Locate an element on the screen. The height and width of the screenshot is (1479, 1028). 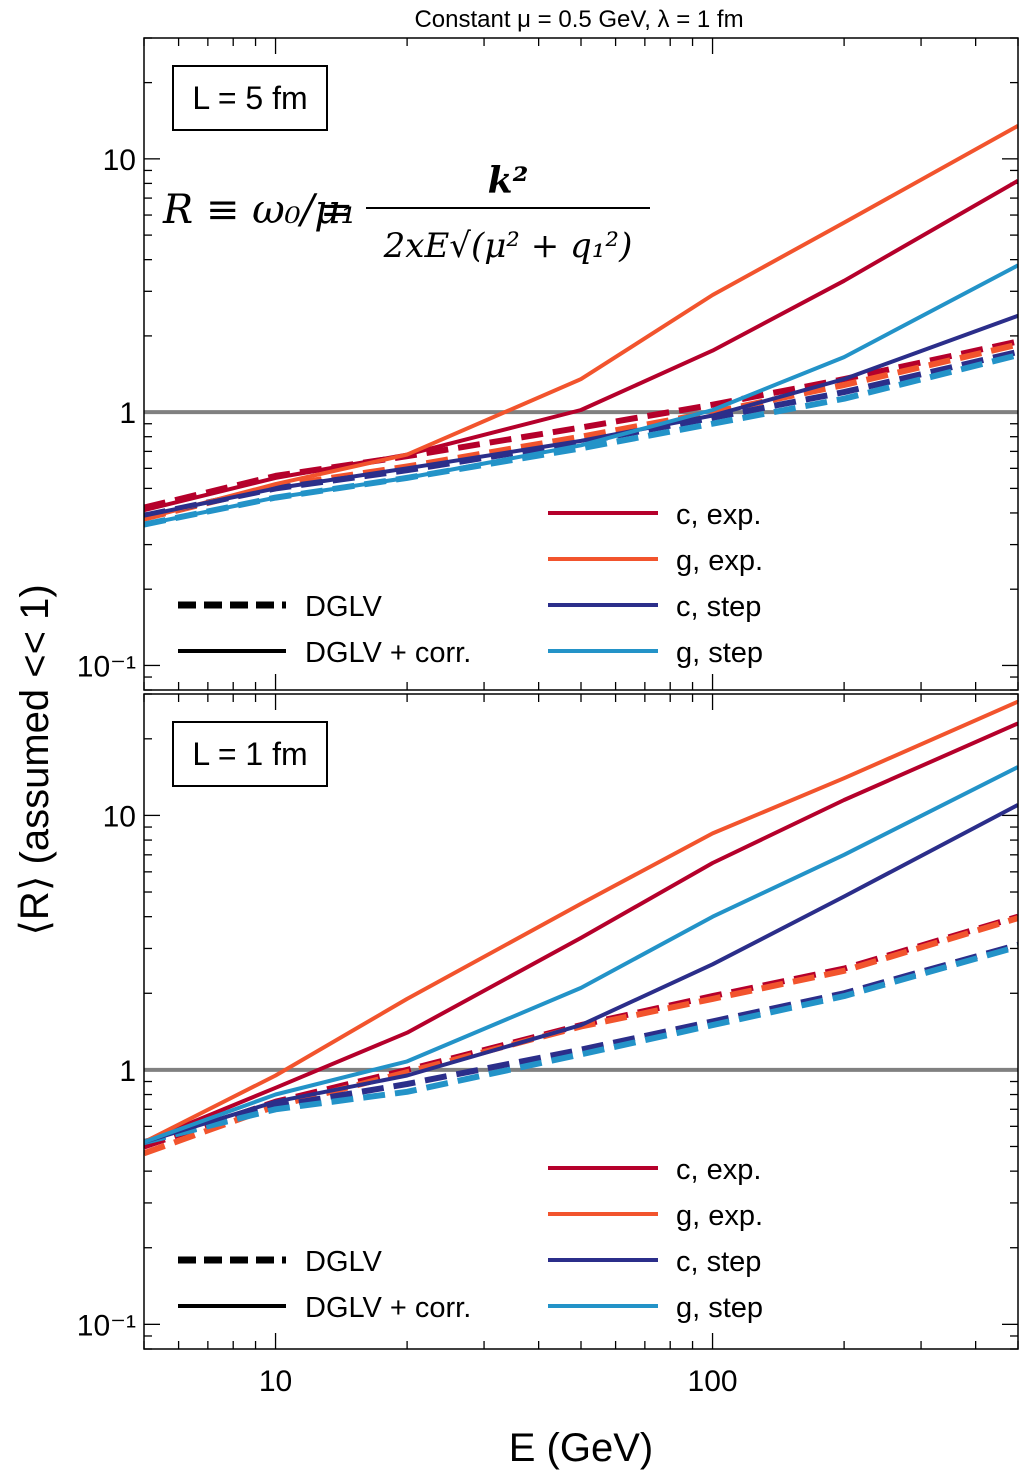
panel-label: L = 1 fm is located at coordinates (249, 754).